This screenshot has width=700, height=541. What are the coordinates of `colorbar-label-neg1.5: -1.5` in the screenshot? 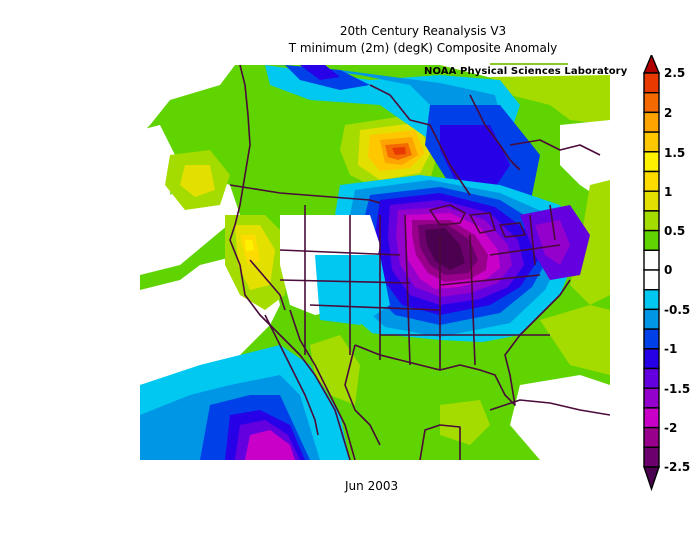 It's located at (677, 389).